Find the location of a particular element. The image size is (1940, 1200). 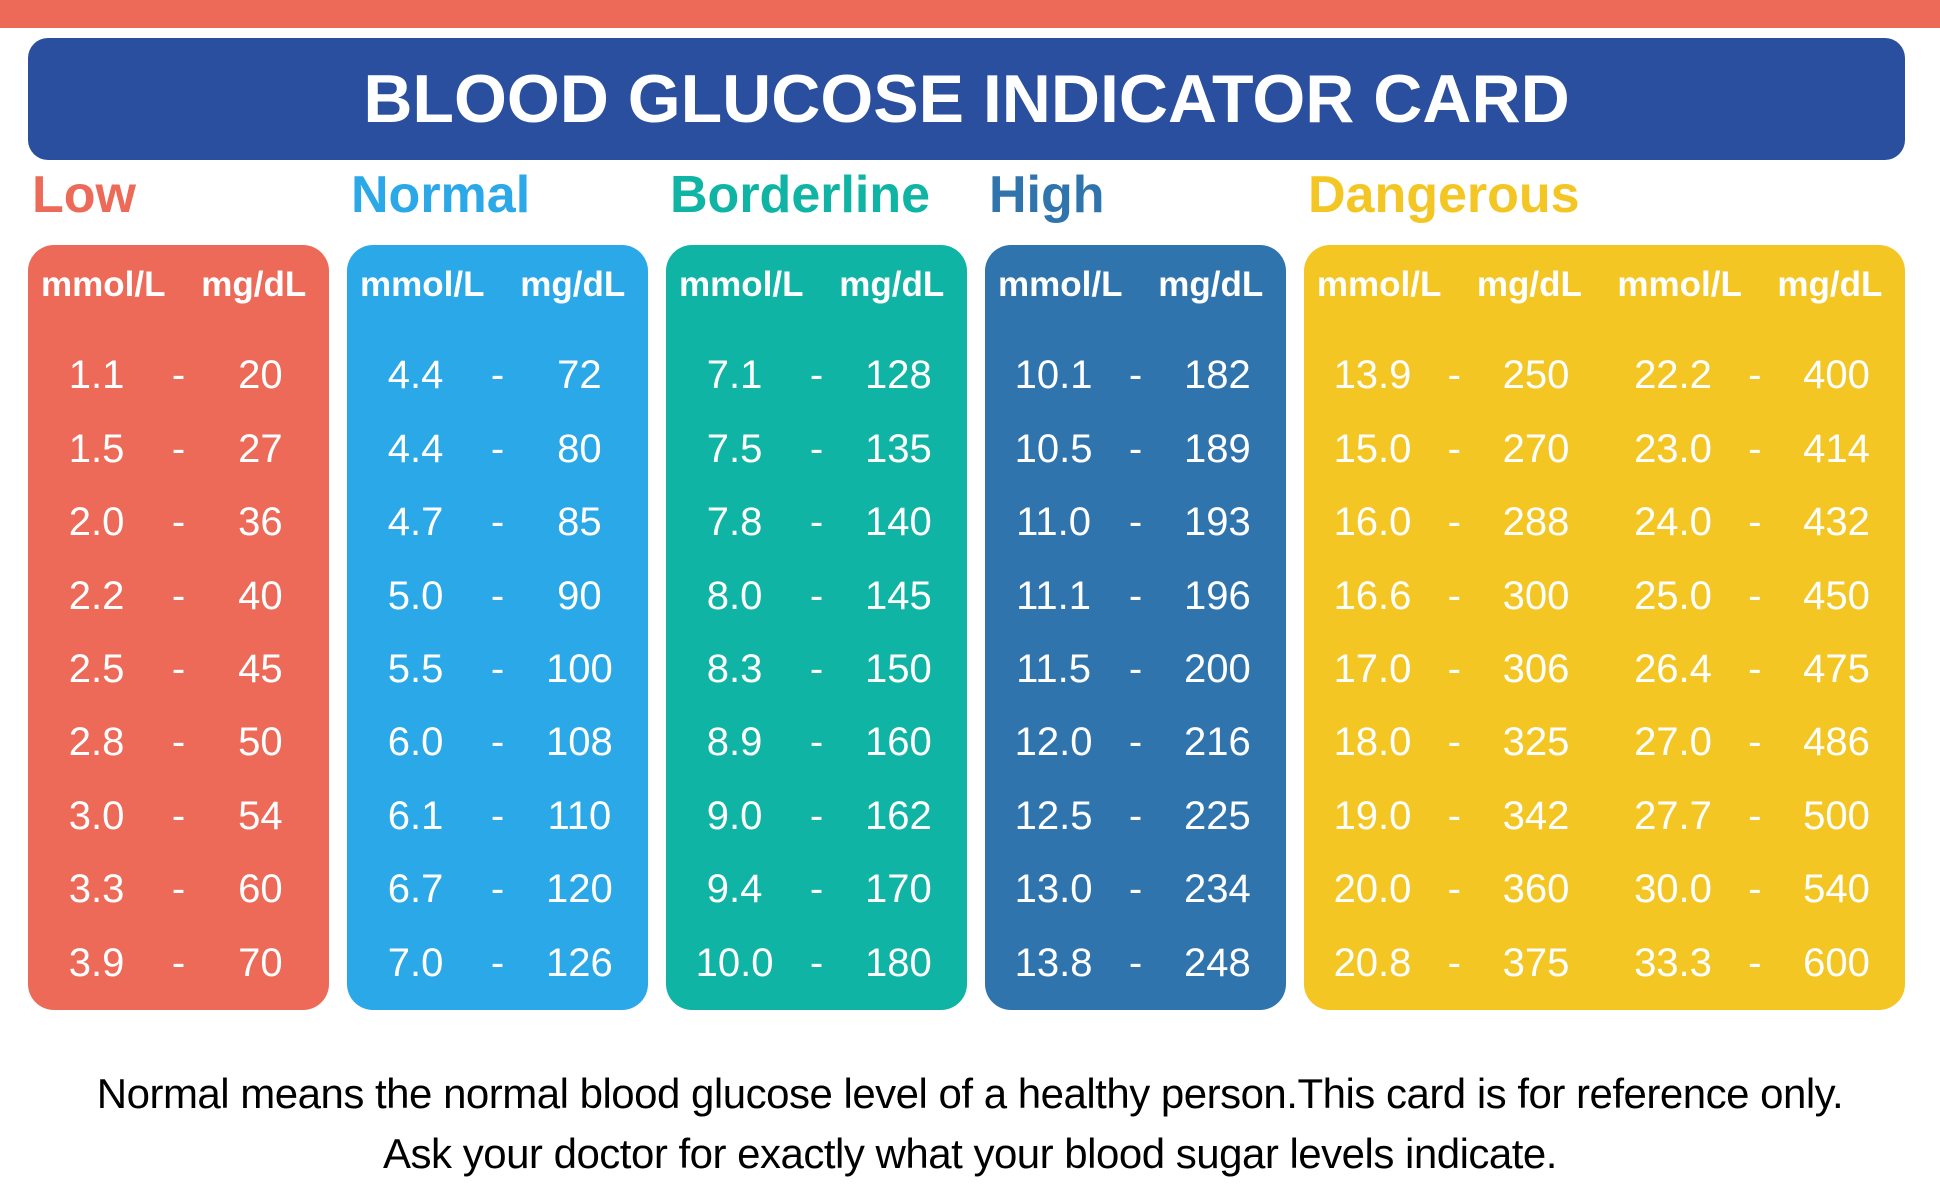

category-label-low: Low is located at coordinates (84, 195).